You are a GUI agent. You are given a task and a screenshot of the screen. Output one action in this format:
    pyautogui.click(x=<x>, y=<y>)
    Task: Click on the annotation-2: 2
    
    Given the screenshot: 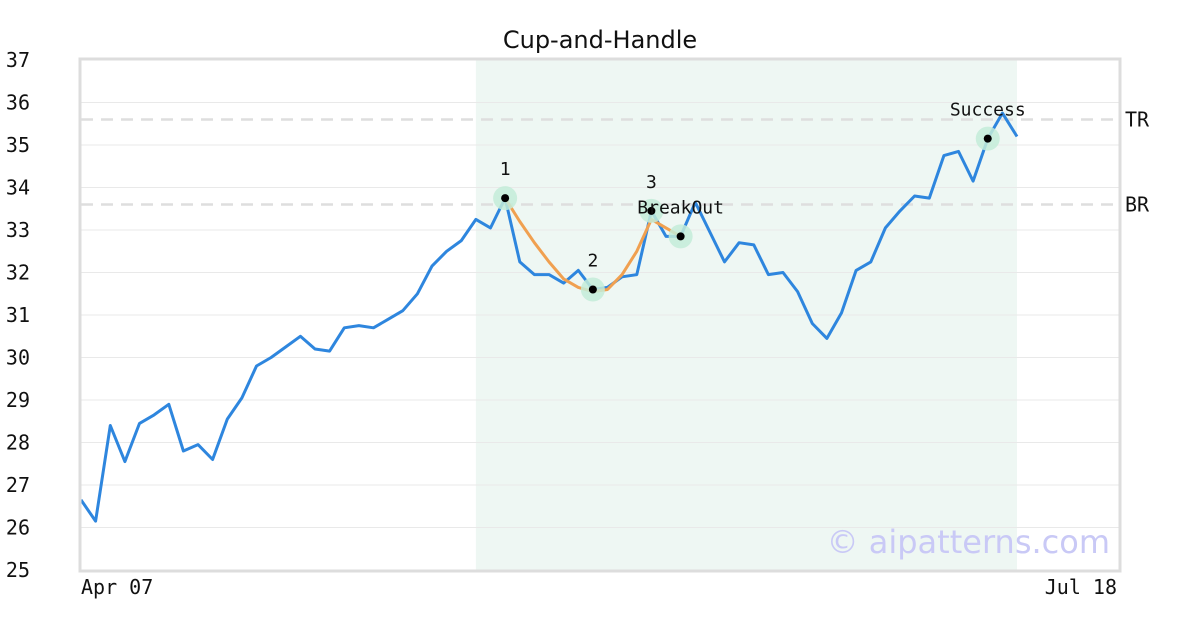 What is the action you would take?
    pyautogui.click(x=592, y=276)
    